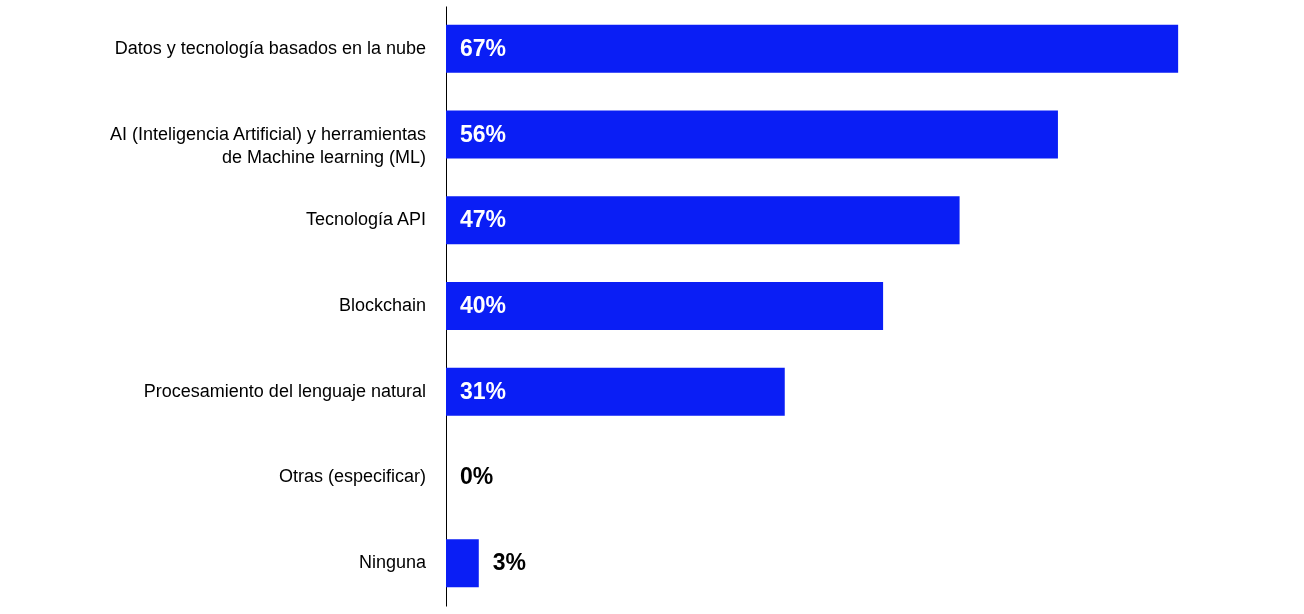 The image size is (1304, 614). I want to click on y-tick-label: Otras (especificar), so click(352, 476).